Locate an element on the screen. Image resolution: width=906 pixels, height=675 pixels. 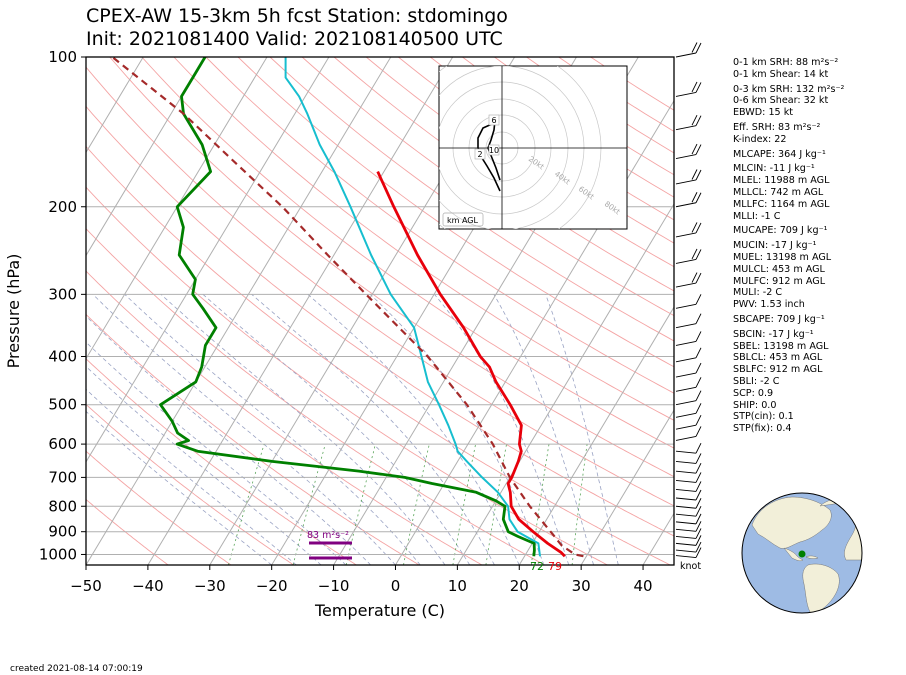
parameter-row: MLEL: 11988 m AGL is located at coordinates (781, 181).